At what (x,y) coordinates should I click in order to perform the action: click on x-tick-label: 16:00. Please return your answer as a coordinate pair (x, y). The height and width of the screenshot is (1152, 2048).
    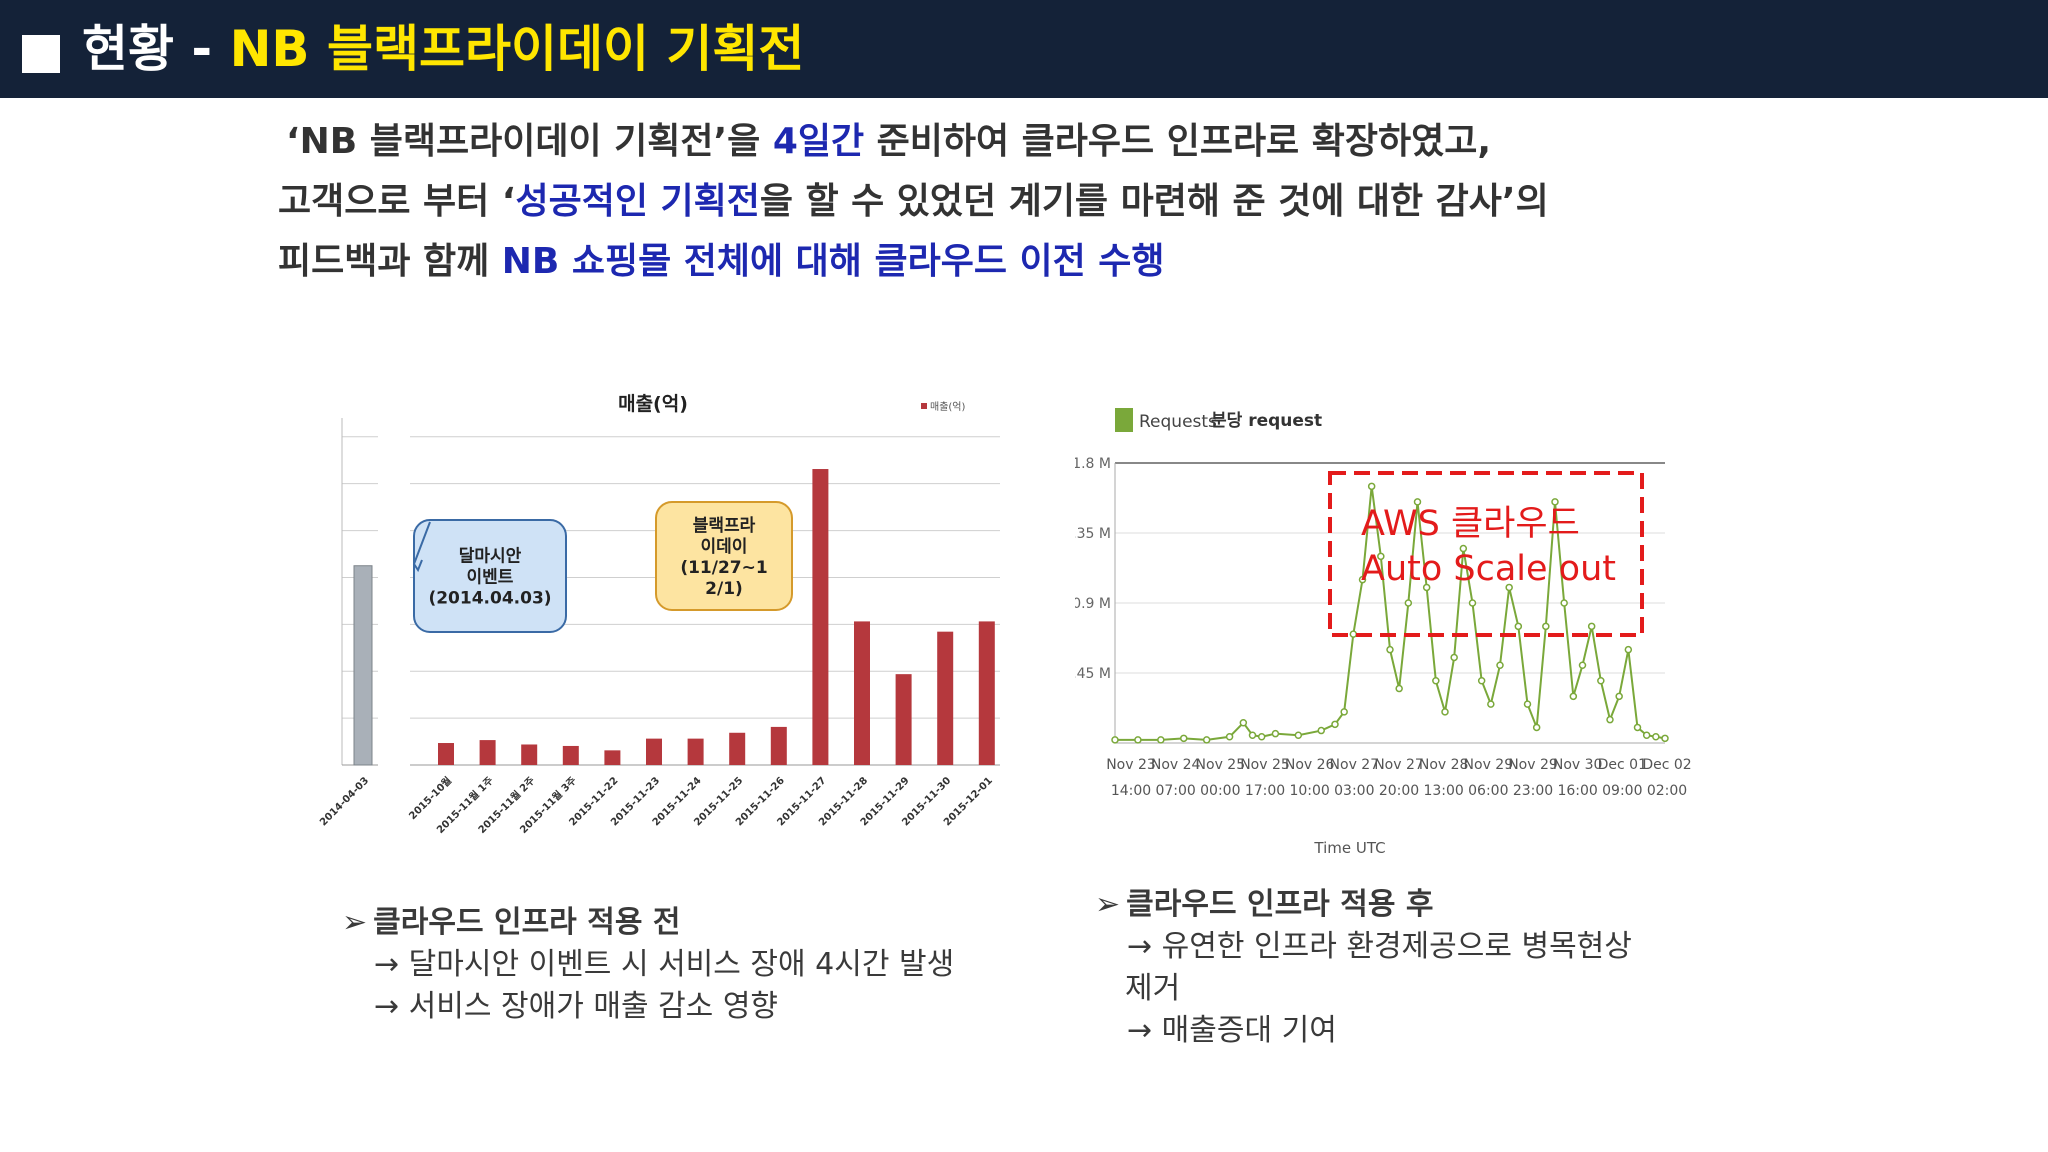
    Looking at the image, I should click on (1577, 791).